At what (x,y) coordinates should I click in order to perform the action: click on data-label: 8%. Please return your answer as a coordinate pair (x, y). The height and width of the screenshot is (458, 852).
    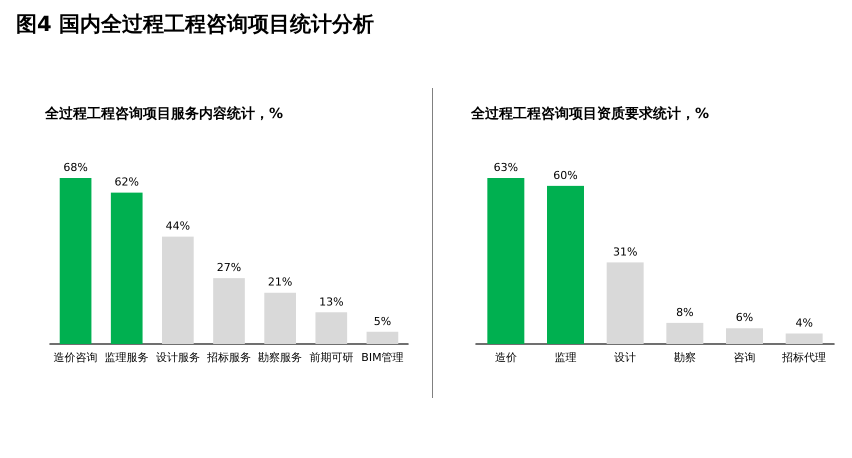
    Looking at the image, I should click on (685, 312).